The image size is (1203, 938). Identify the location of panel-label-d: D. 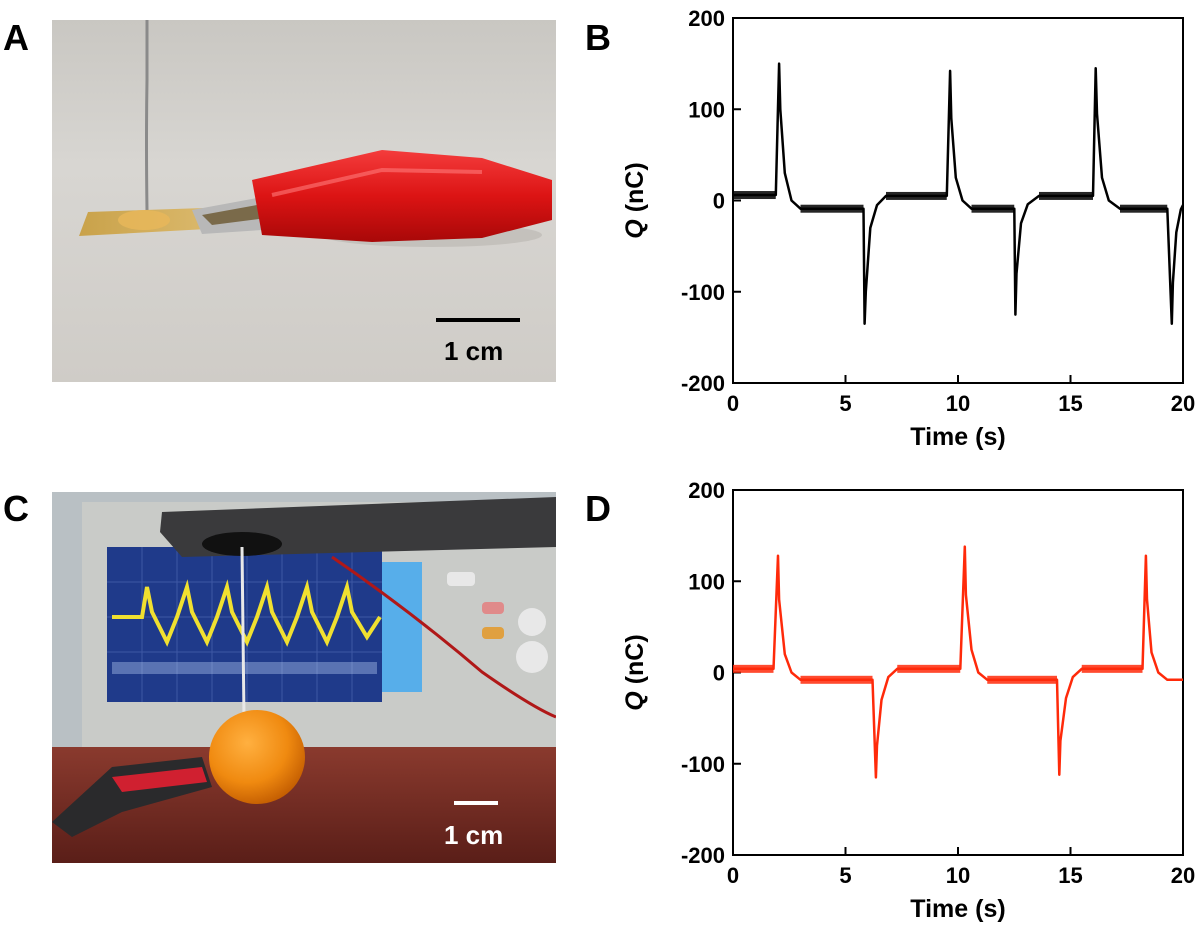
(598, 508).